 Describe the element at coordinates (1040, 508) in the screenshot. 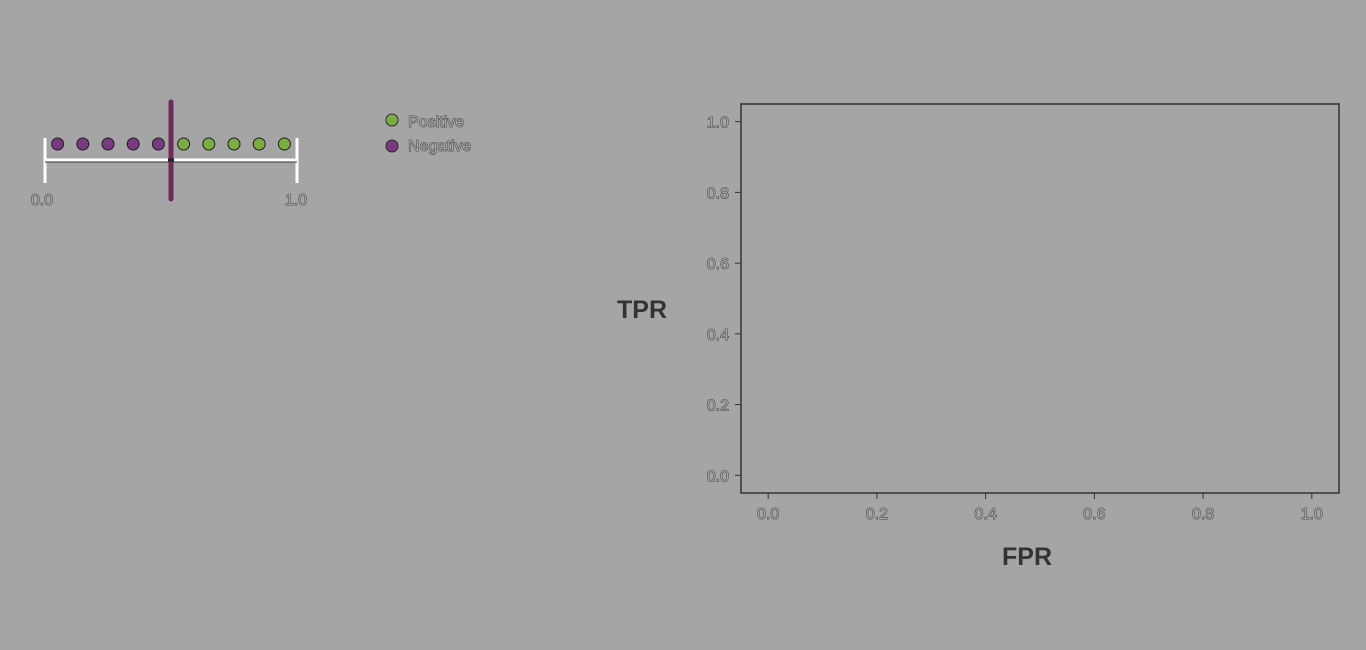

I see `roc-x-ticks: 0.0 0.2 0.4 0.6 0.8 1.0` at that location.